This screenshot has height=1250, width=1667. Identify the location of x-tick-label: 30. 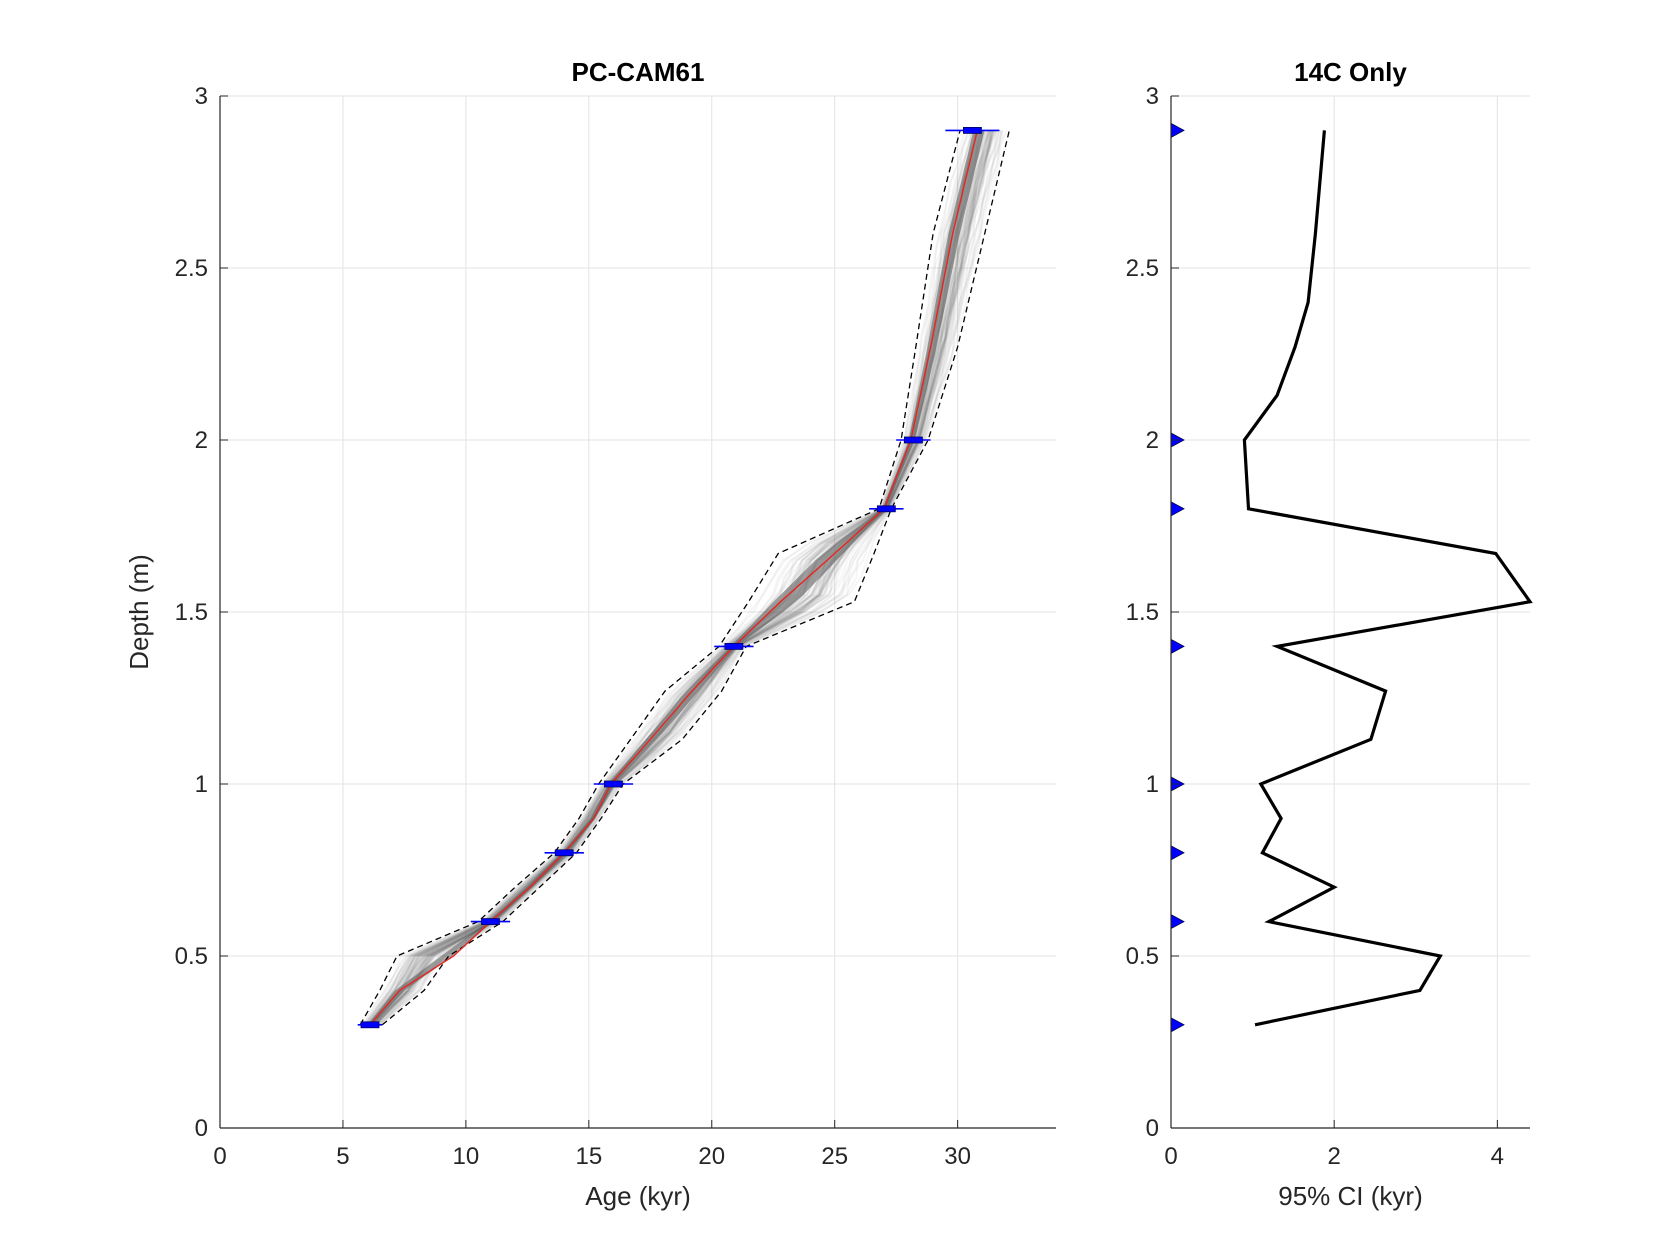
(957, 1156).